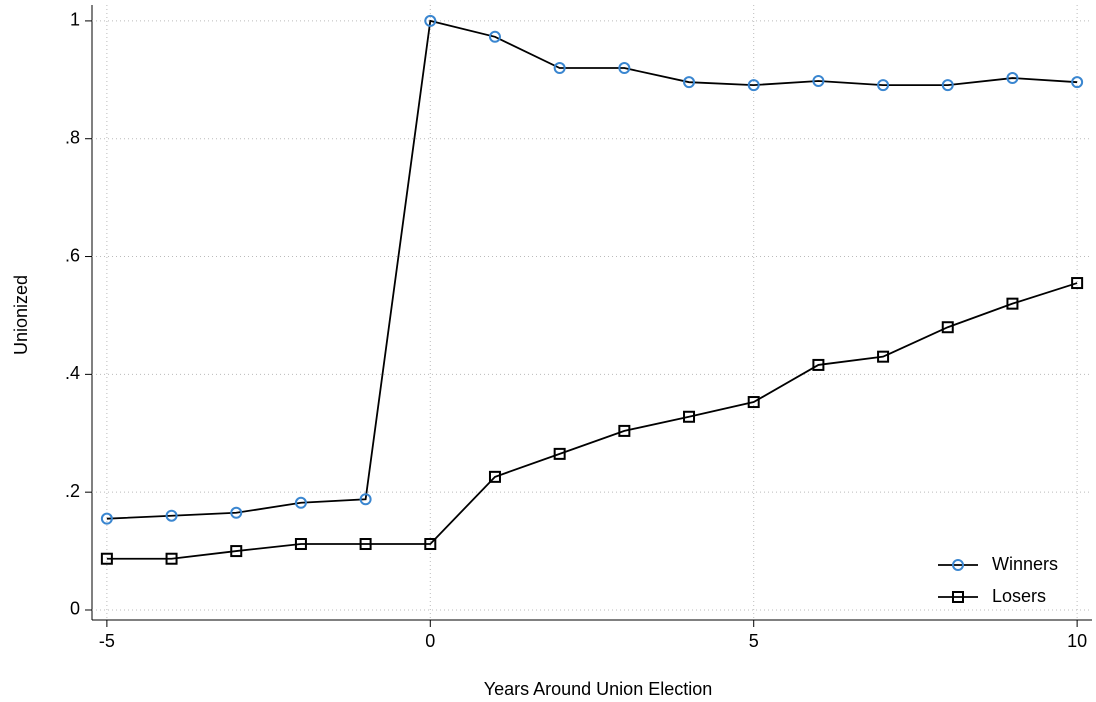  What do you see at coordinates (75, 20) in the screenshot?
I see `y-tick-label: 1` at bounding box center [75, 20].